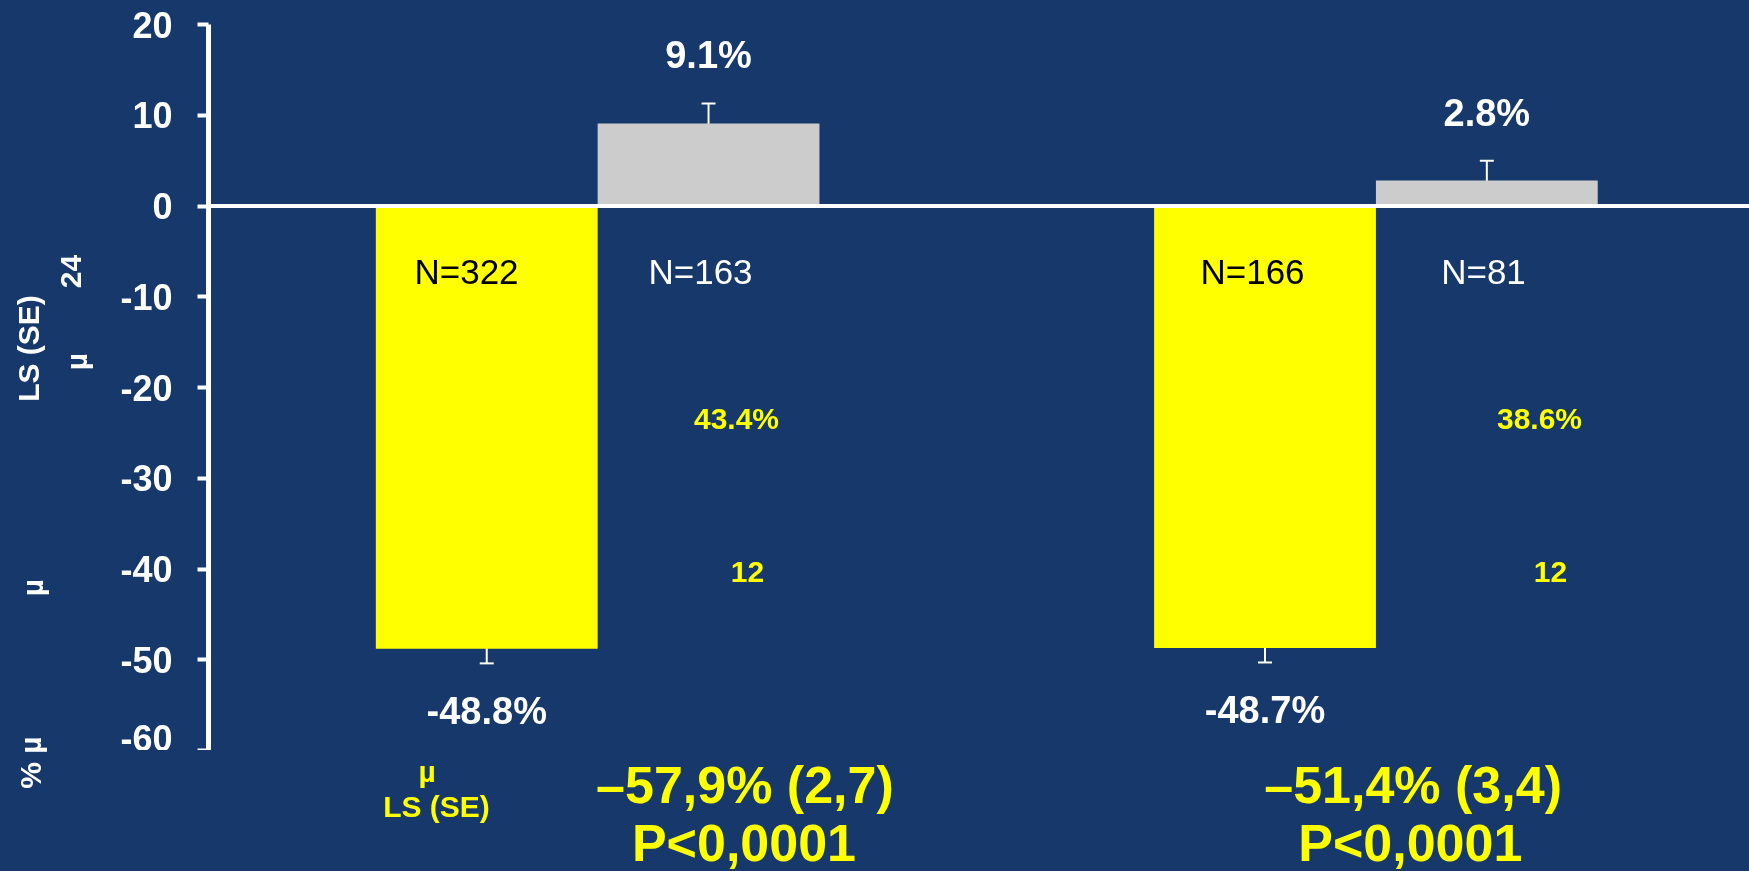 This screenshot has width=1749, height=871. I want to click on y-tick-label: 20, so click(152, 25).